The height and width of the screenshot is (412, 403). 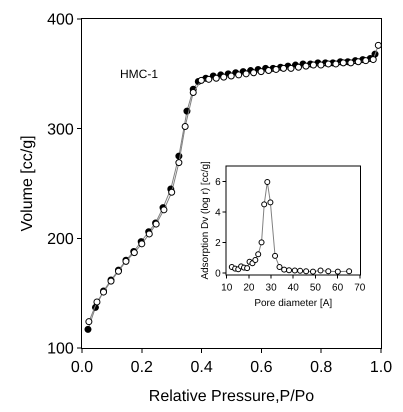 What do you see at coordinates (338, 288) in the screenshot?
I see `x-tick-label: 60` at bounding box center [338, 288].